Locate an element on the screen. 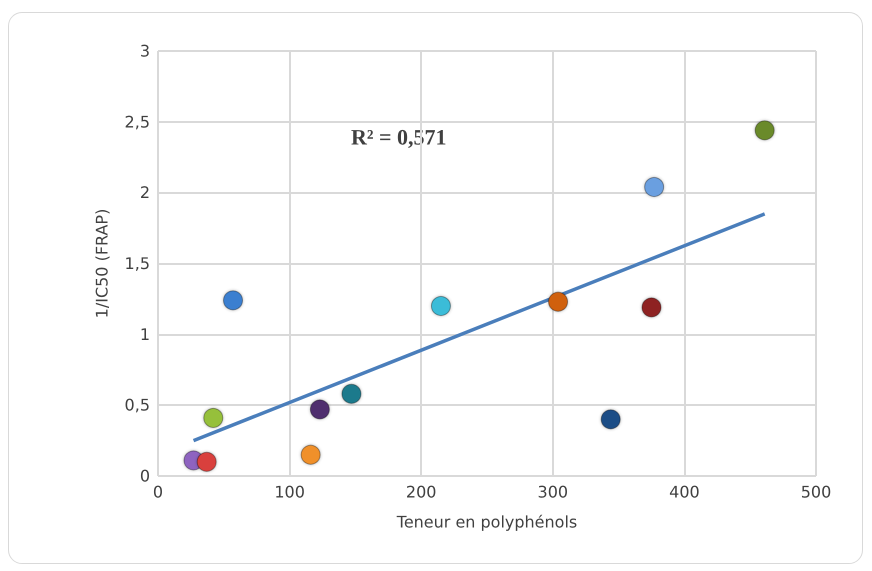 This screenshot has width=872, height=571. y-tick-label: 0 is located at coordinates (145, 476).